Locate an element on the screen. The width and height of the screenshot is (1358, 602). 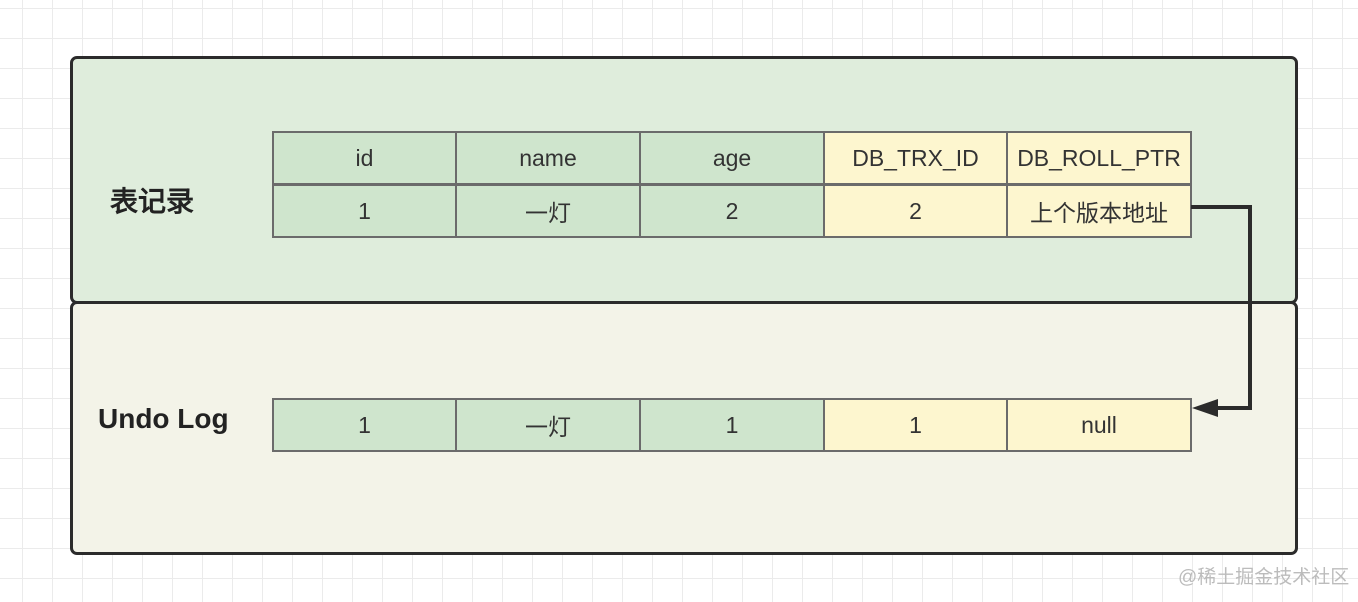
record-cell: 1 is located at coordinates (364, 211).